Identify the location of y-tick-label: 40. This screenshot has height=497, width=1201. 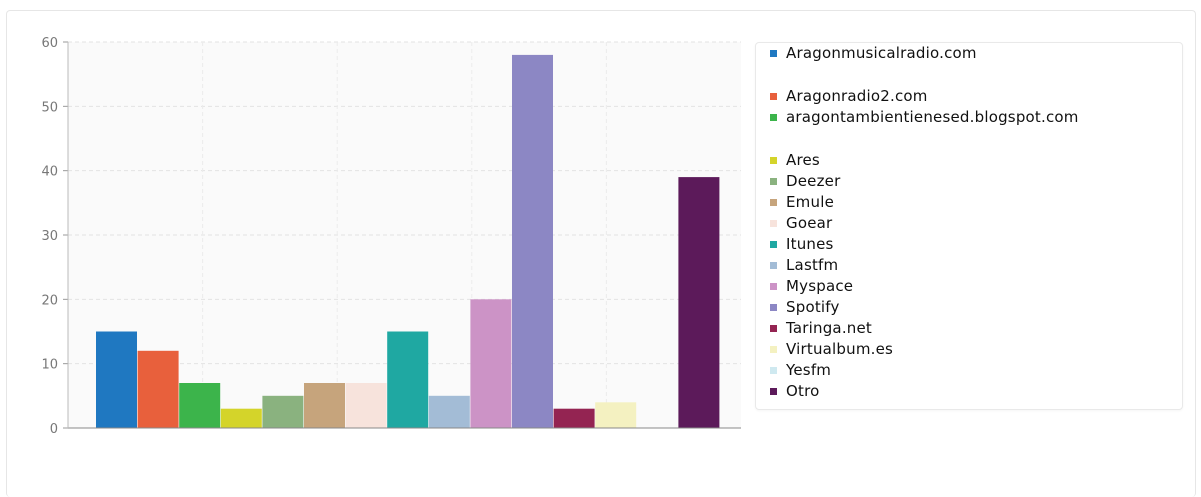
(49, 172).